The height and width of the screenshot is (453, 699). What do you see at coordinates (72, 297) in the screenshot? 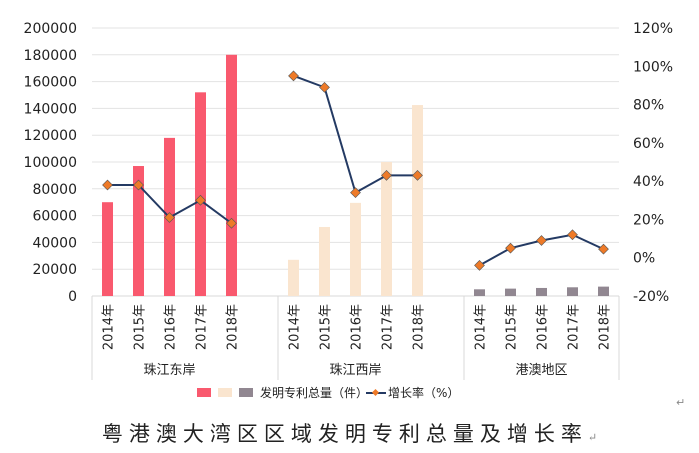
I see `y-left-tick-label: 0` at bounding box center [72, 297].